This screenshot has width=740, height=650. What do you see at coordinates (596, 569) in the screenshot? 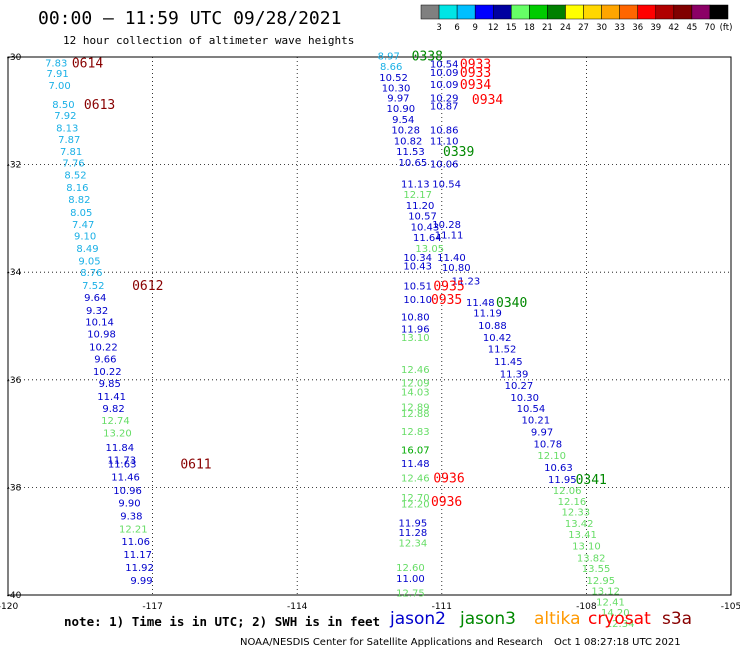
I see `swh-value-label: 13.55` at bounding box center [596, 569].